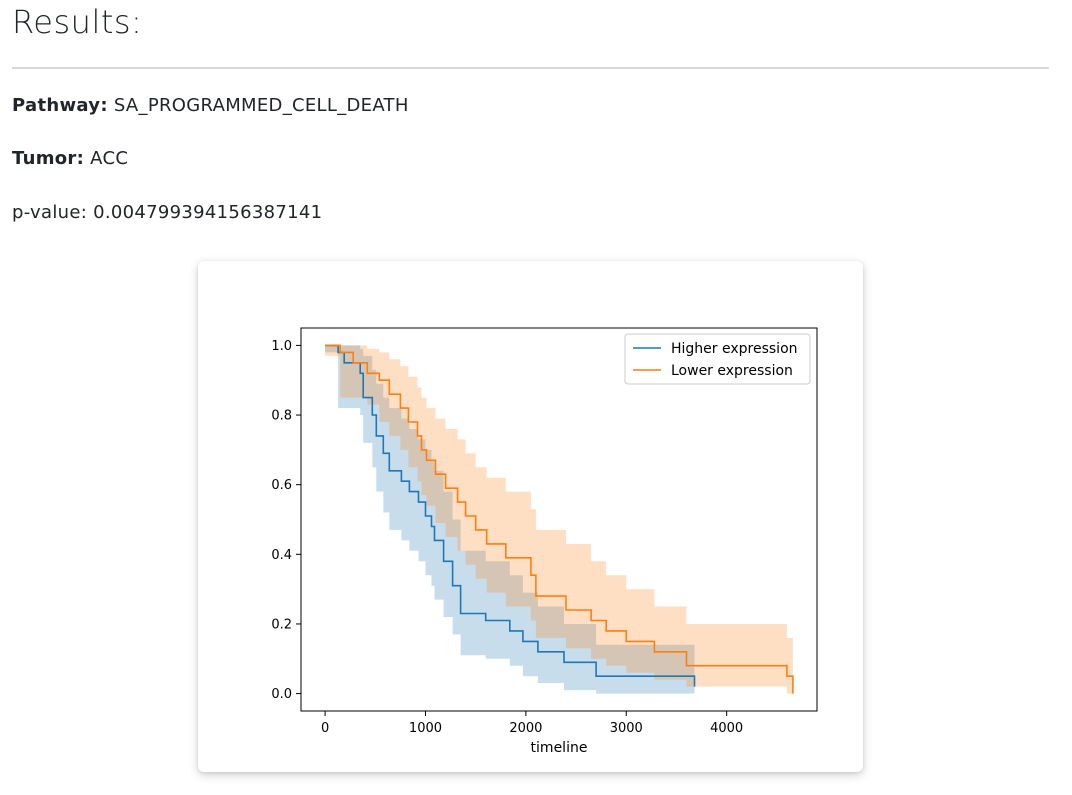  Describe the element at coordinates (48, 158) in the screenshot. I see `tumor-label: Tumor:` at that location.